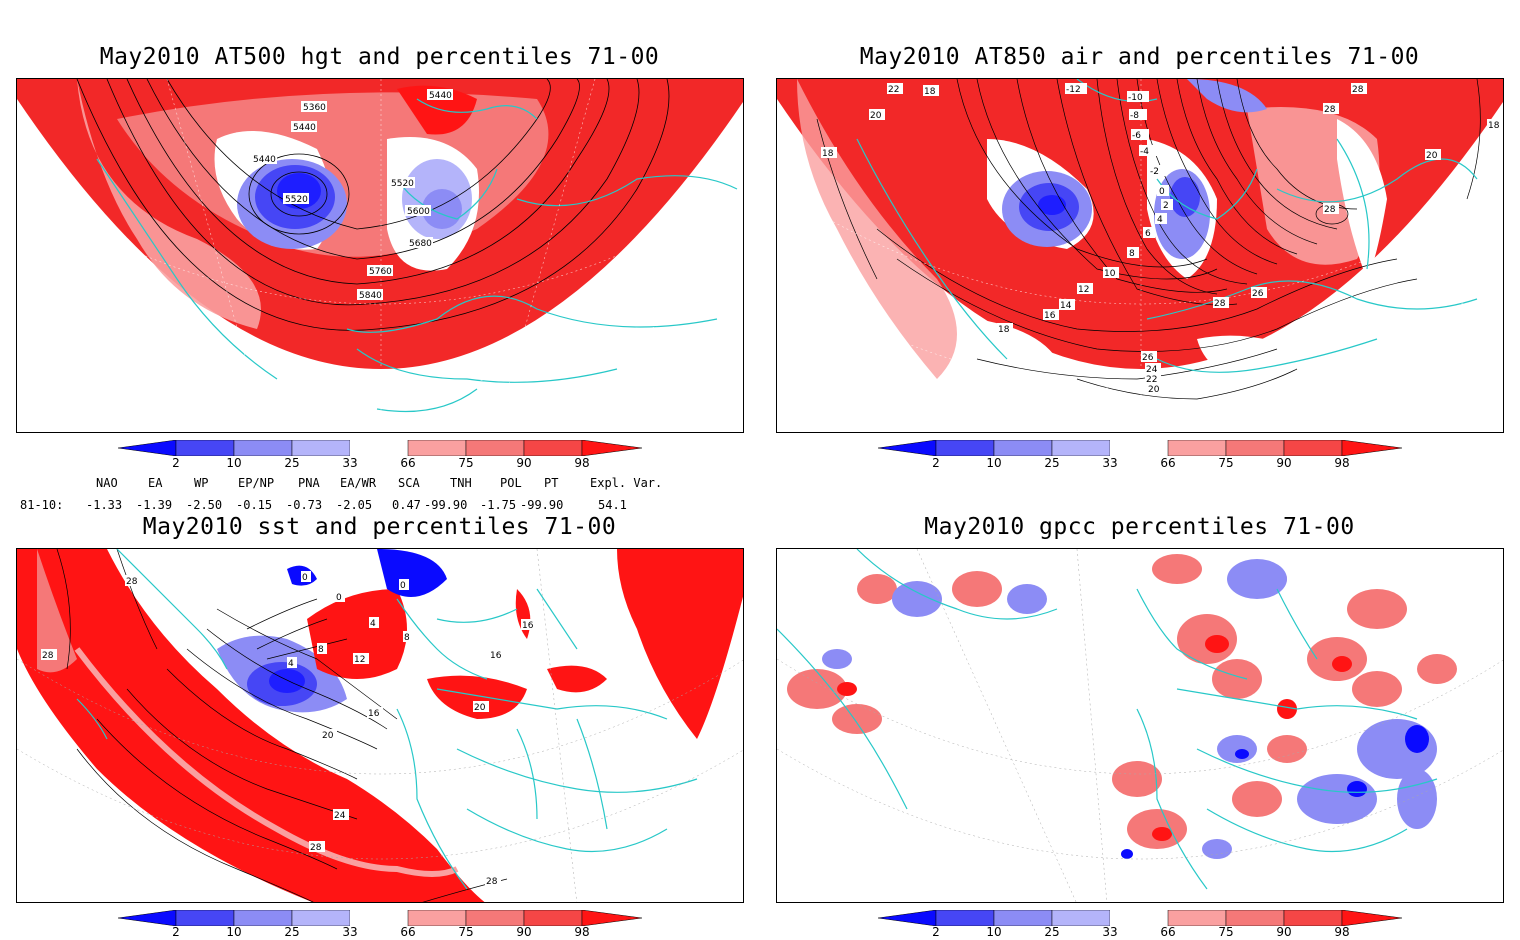 This screenshot has height=940, width=1520. Describe the element at coordinates (201, 483) in the screenshot. I see `index-header: WP` at that location.